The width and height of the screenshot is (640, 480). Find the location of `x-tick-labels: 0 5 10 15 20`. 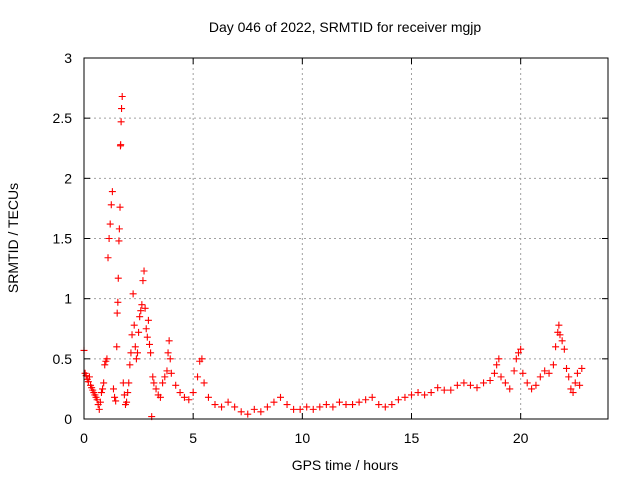

x-tick-labels: 0 5 10 15 20 is located at coordinates (304, 438).